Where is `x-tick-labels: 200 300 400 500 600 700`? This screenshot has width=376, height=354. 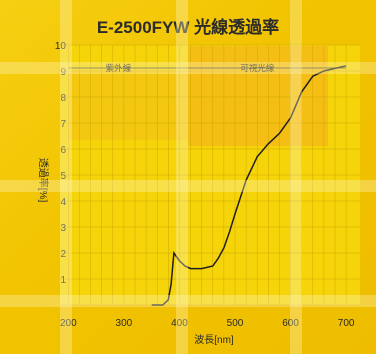 x-tick-labels: 200 300 400 500 600 700 is located at coordinates (207, 323).